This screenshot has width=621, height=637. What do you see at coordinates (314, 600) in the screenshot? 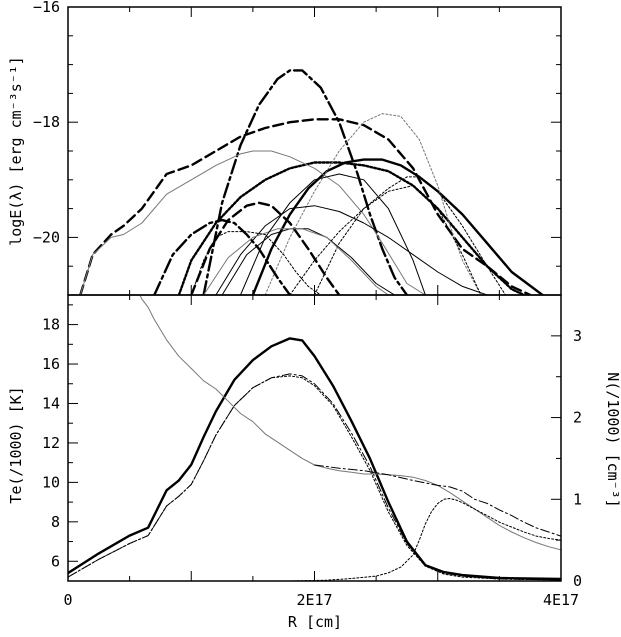
I see `radius-xtick-label-1: 2E17` at bounding box center [314, 600].